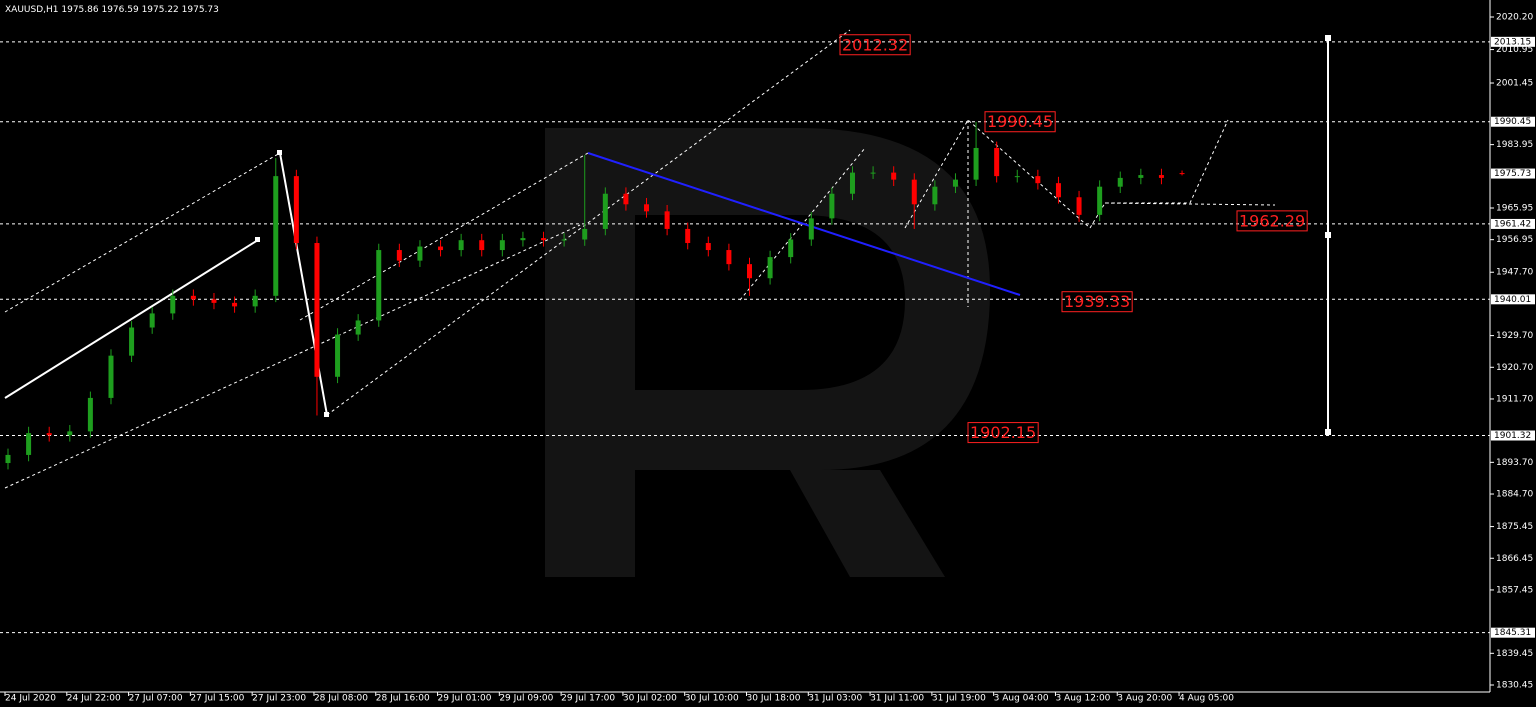  Describe the element at coordinates (1514, 527) in the screenshot. I see `y-tick-label: 1875.45` at that location.